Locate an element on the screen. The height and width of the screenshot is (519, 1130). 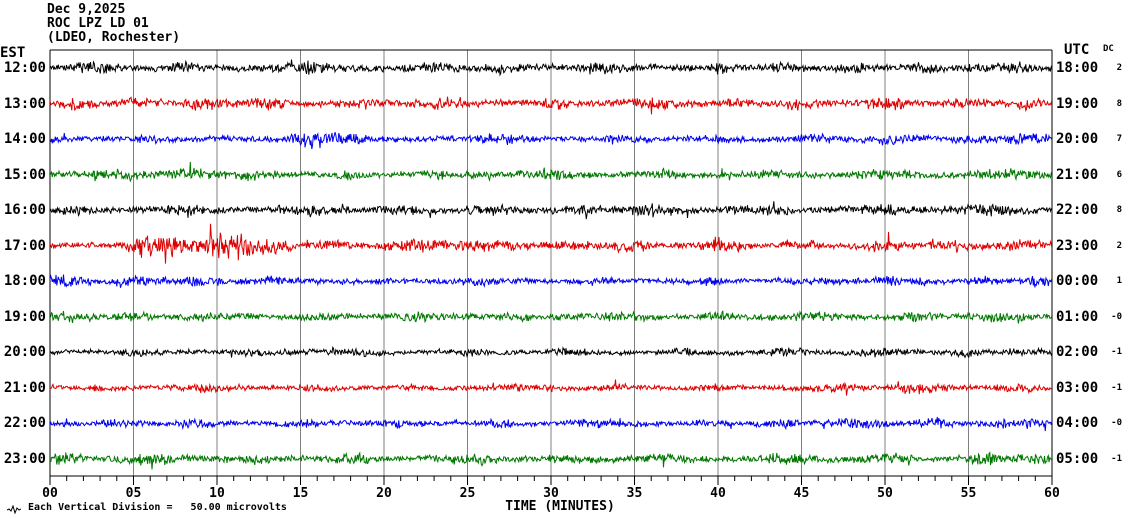
dc-offset-value: 7 is located at coordinates (1119, 139).